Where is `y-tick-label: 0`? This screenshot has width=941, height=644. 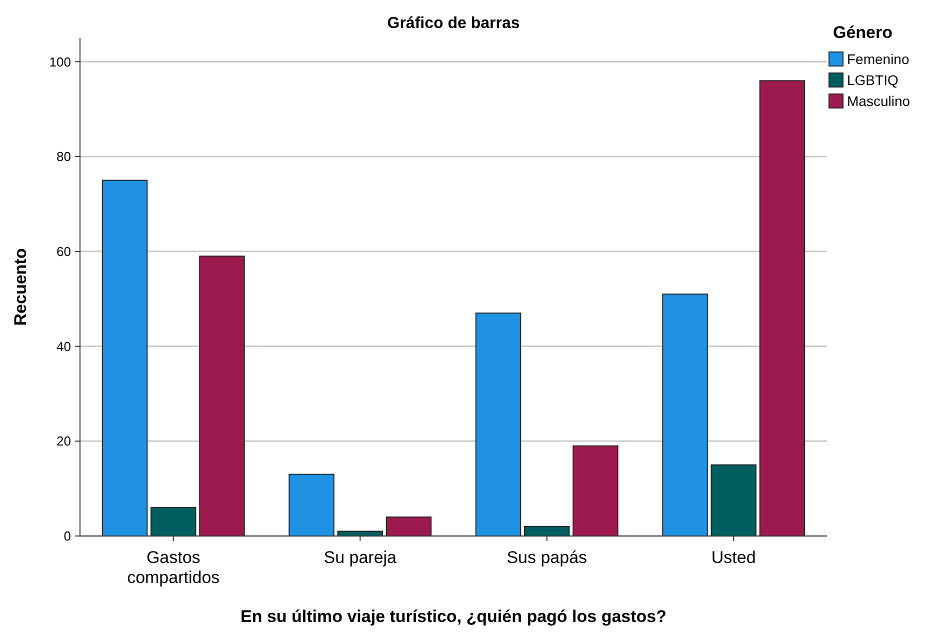
y-tick-label: 0 is located at coordinates (67, 536).